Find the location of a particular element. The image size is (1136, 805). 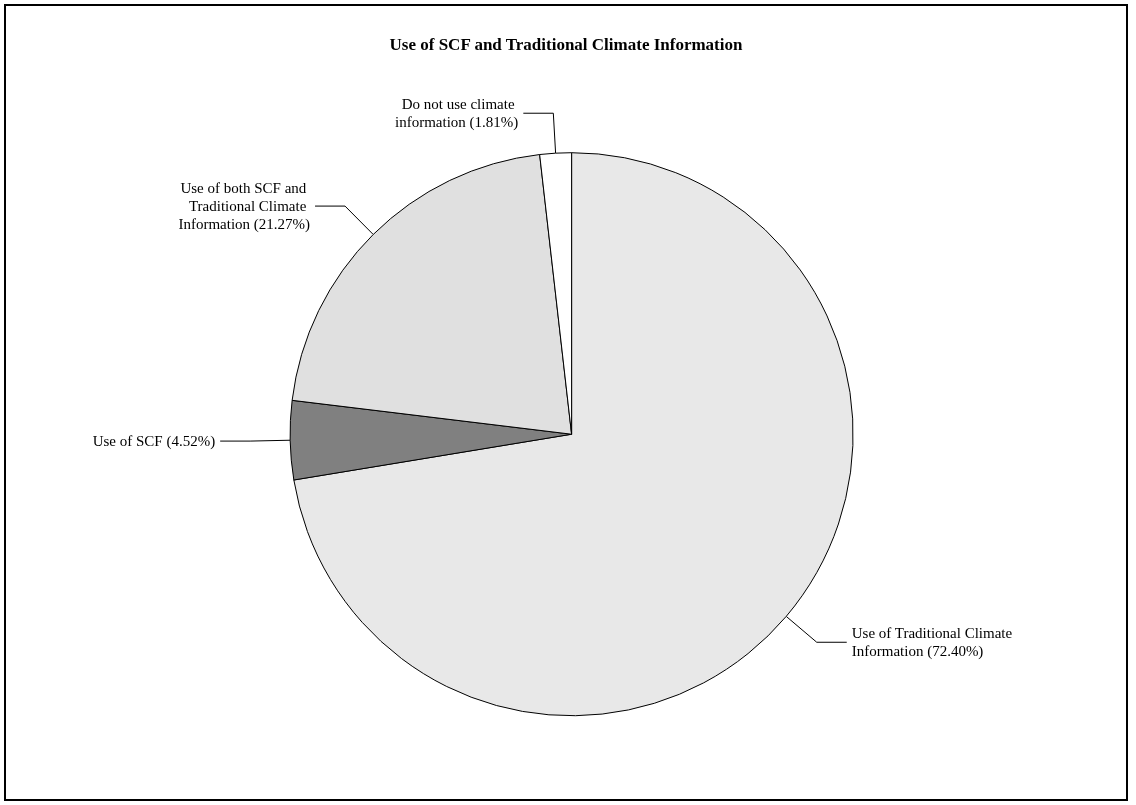

chart-title: Use of SCF and Traditional Climate Information is located at coordinates (566, 44).